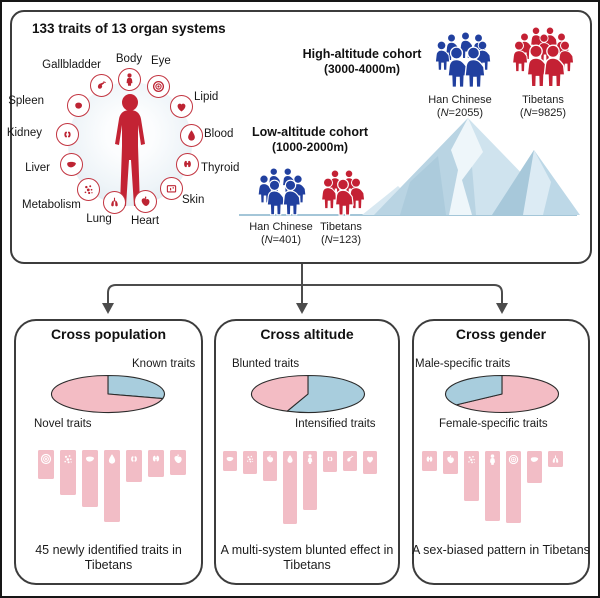 The image size is (600, 598). What do you see at coordinates (220, 168) in the screenshot?
I see `organ-label-thyroid: Thyroid` at bounding box center [220, 168].